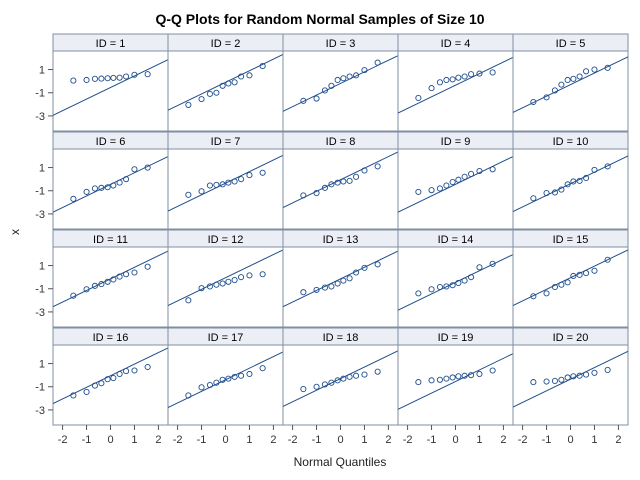 This screenshot has height=480, width=640. I want to click on panel: ID = 8, so click(340, 180).